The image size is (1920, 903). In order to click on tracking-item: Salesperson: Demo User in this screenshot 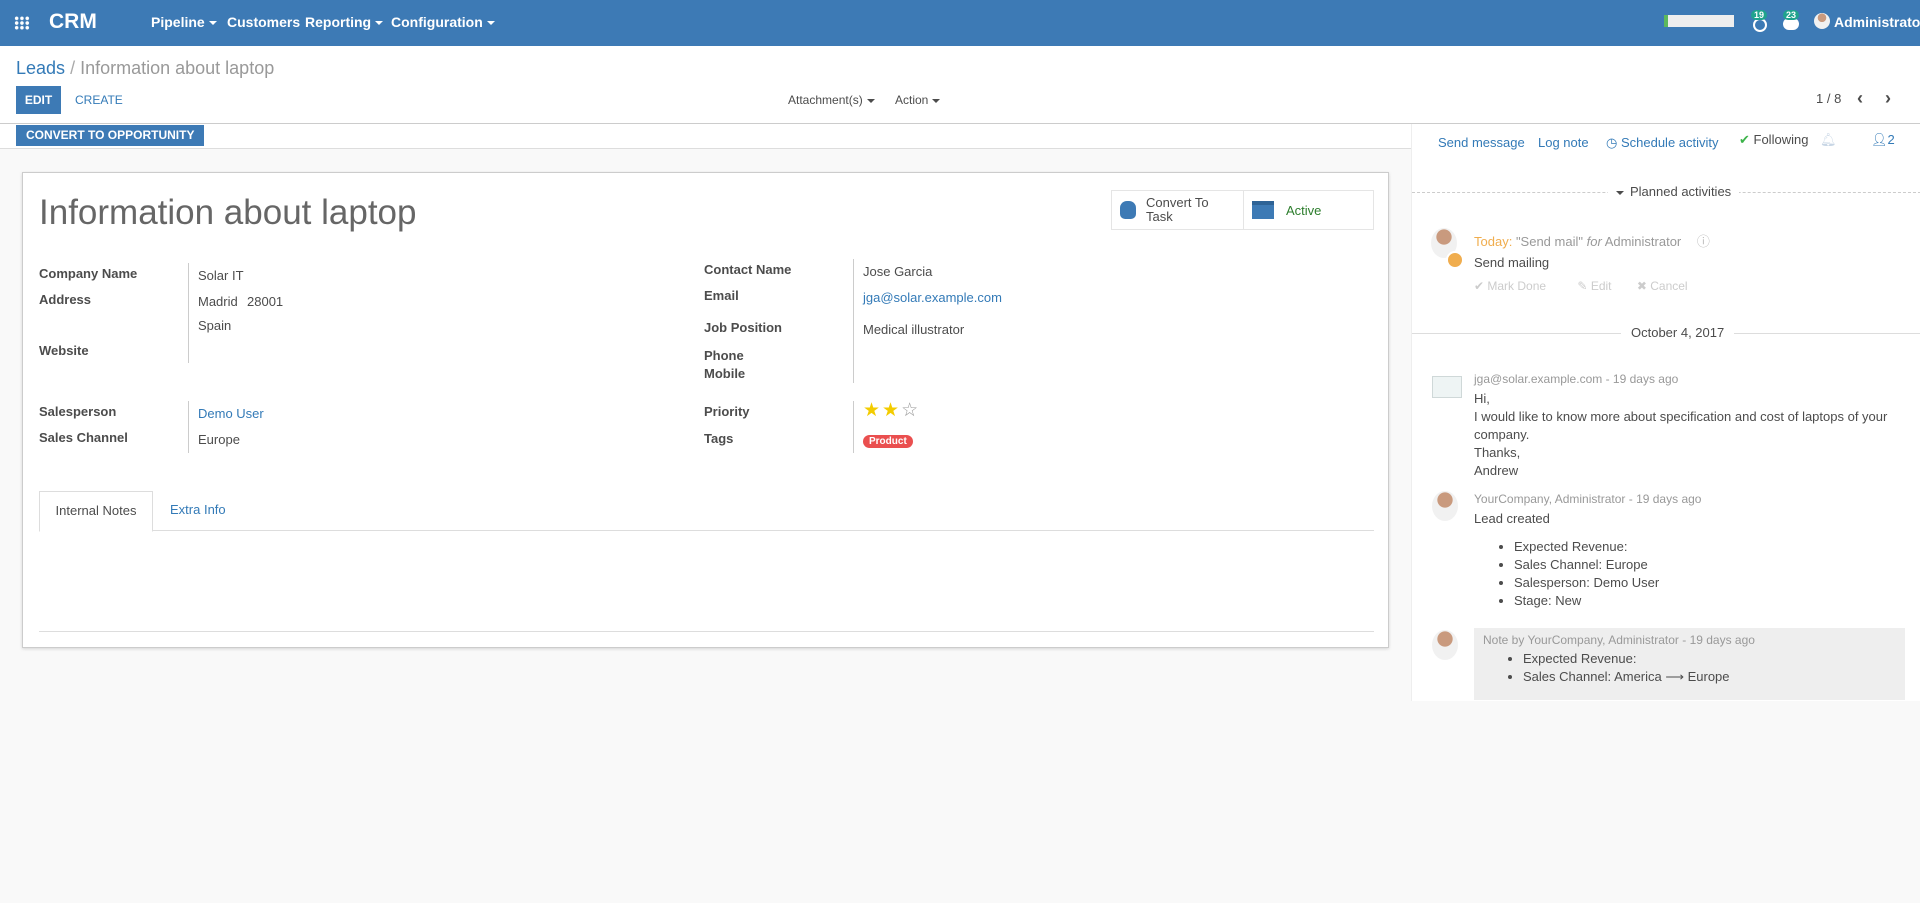, I will do `click(1586, 583)`.